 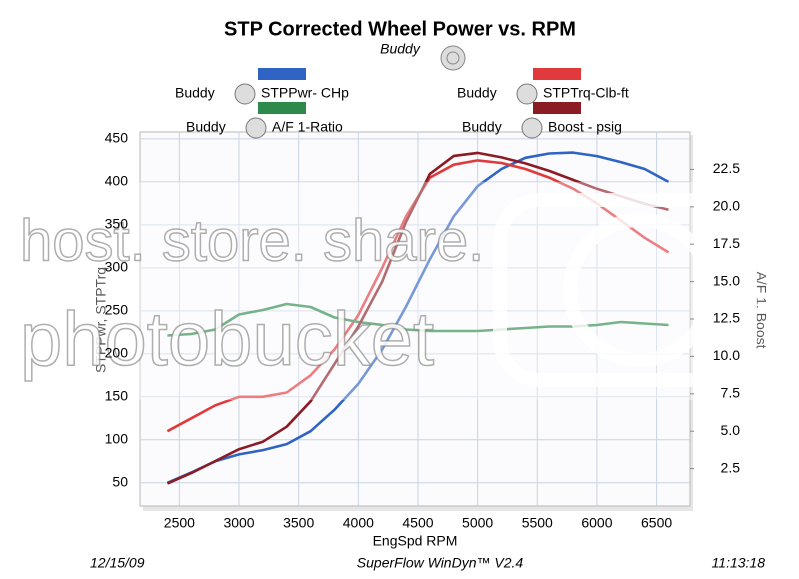 What do you see at coordinates (731, 393) in the screenshot?
I see `y2-tick-label: 7.5` at bounding box center [731, 393].